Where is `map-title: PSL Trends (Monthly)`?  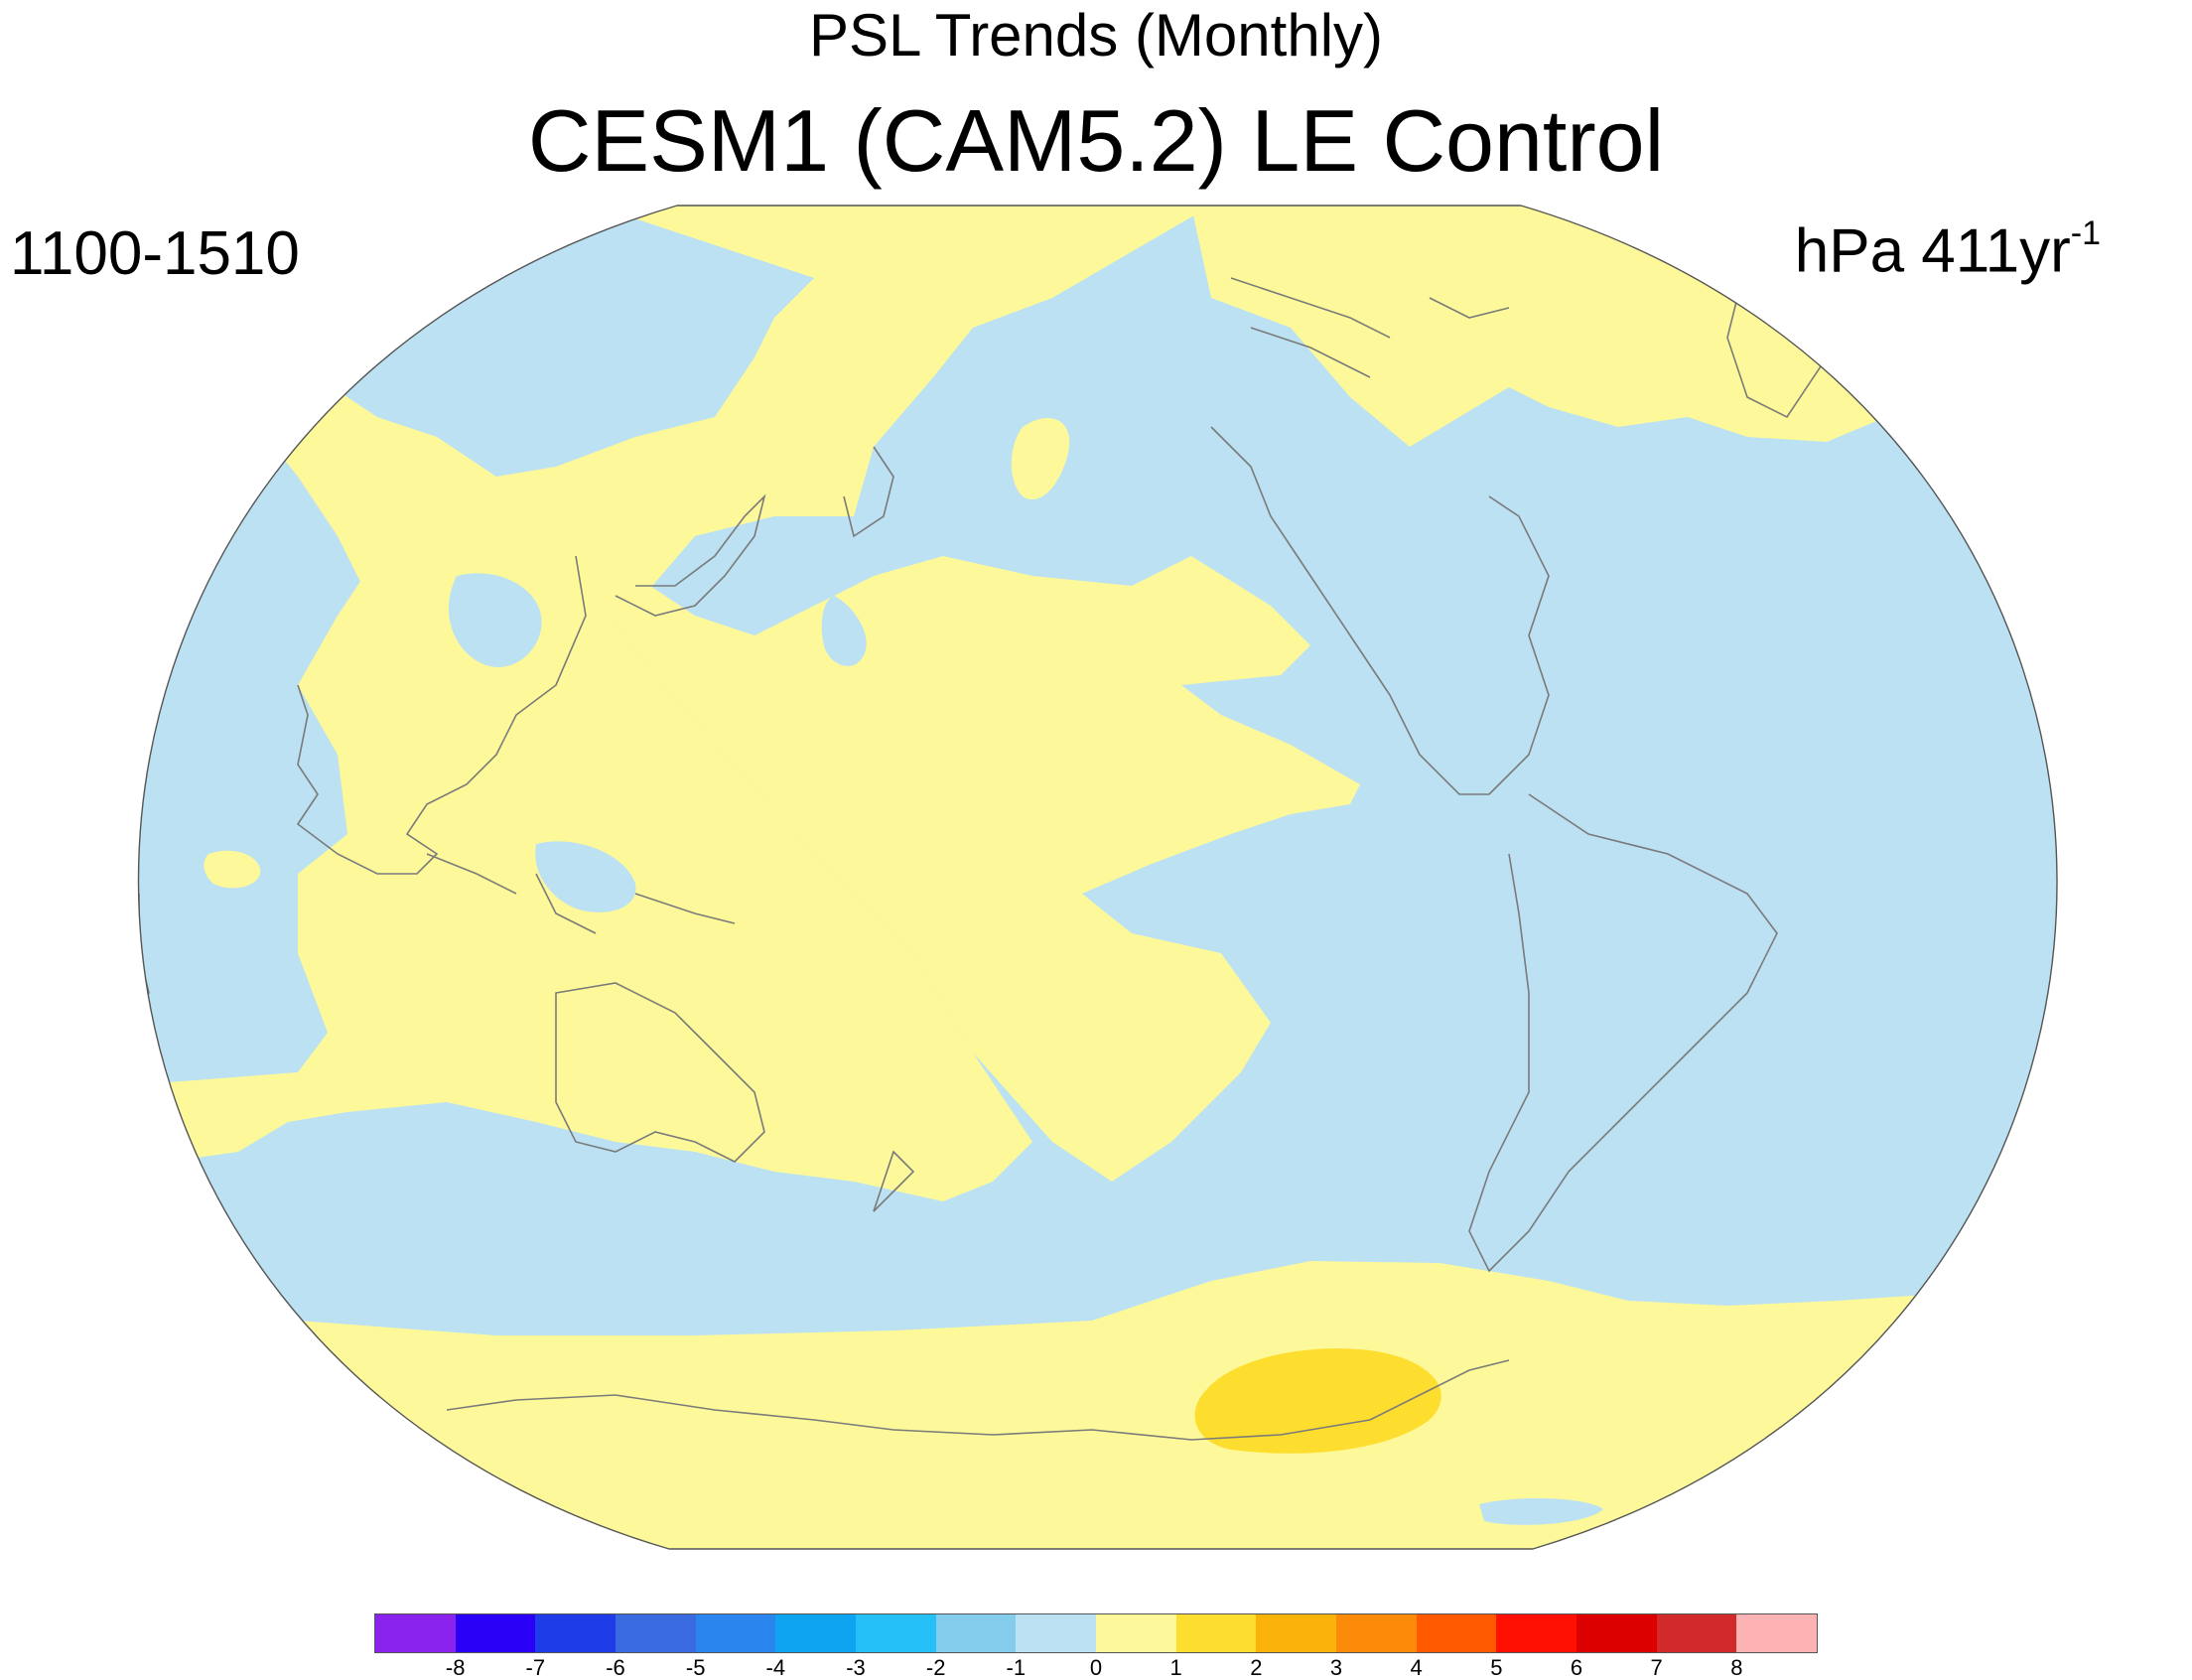
map-title: PSL Trends (Monthly) is located at coordinates (1096, 35).